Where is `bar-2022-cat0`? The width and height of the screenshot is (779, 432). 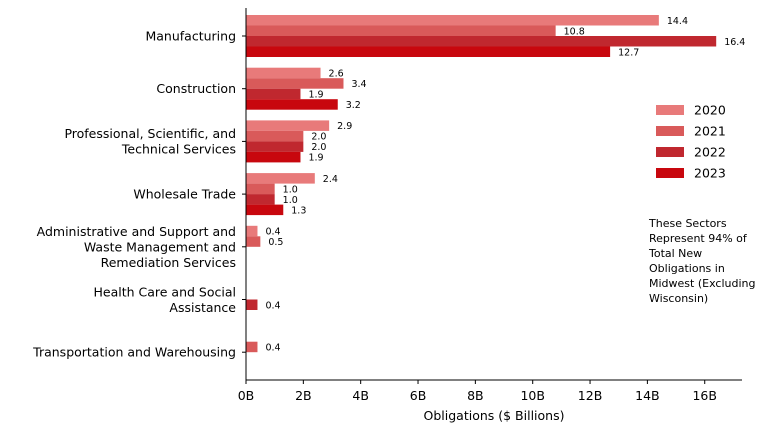 bar-2022-cat0 is located at coordinates (481, 41).